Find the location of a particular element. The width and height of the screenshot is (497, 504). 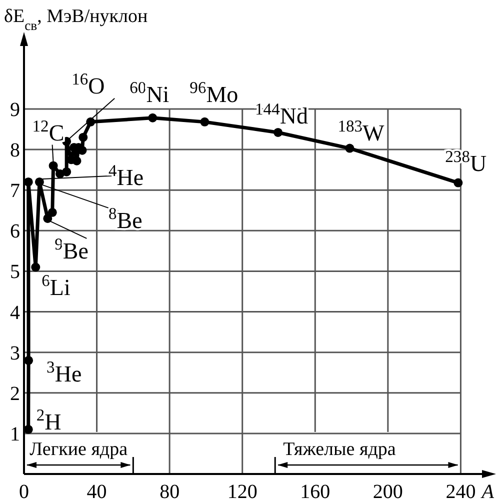

x-tick-label: 0 is located at coordinates (24, 492).